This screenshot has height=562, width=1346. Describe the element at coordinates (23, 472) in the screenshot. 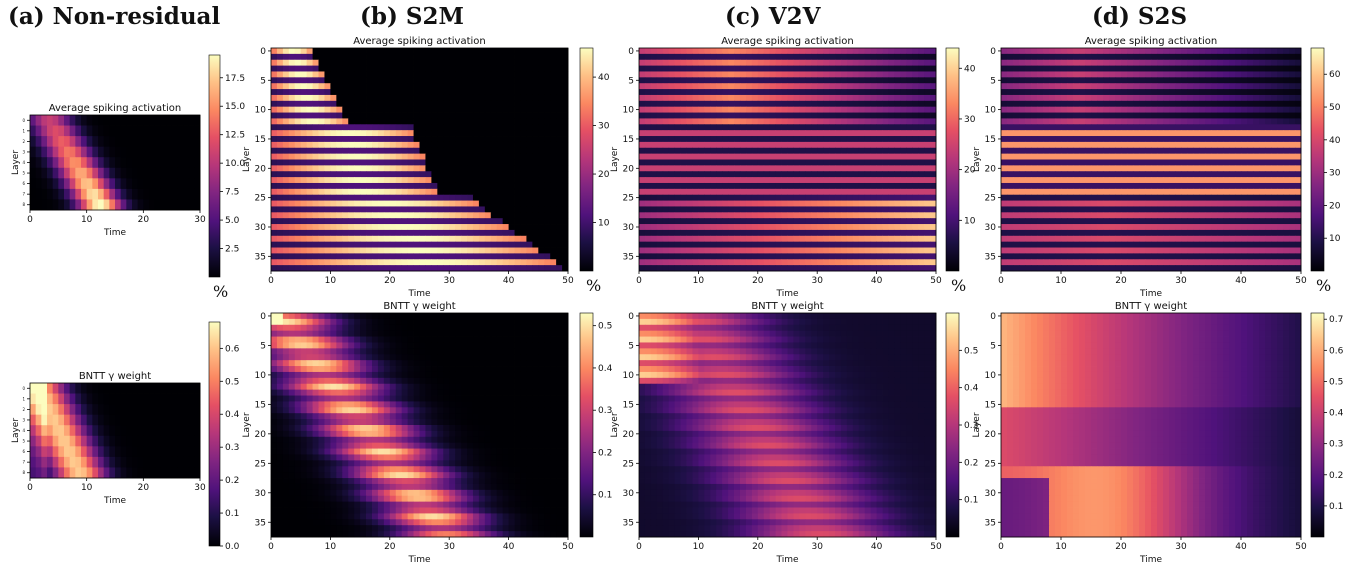

I see `y-tick-label: 8` at that location.